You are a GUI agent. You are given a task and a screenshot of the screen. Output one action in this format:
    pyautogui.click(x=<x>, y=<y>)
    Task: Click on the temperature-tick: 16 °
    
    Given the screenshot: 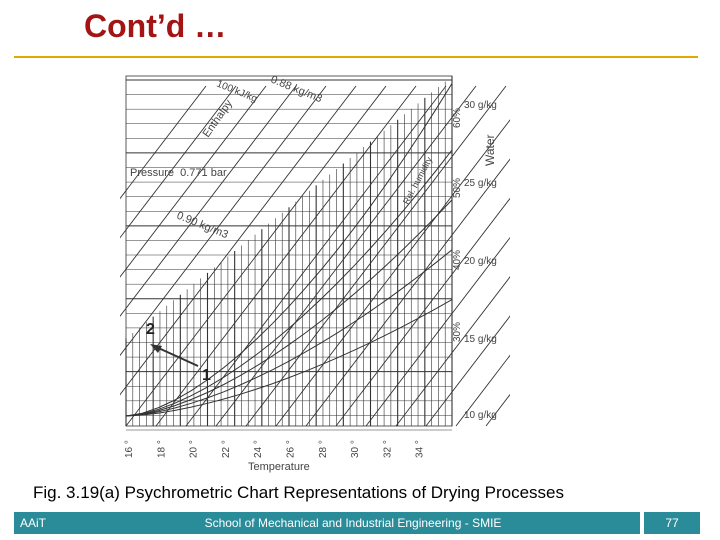 What is the action you would take?
    pyautogui.click(x=129, y=449)
    